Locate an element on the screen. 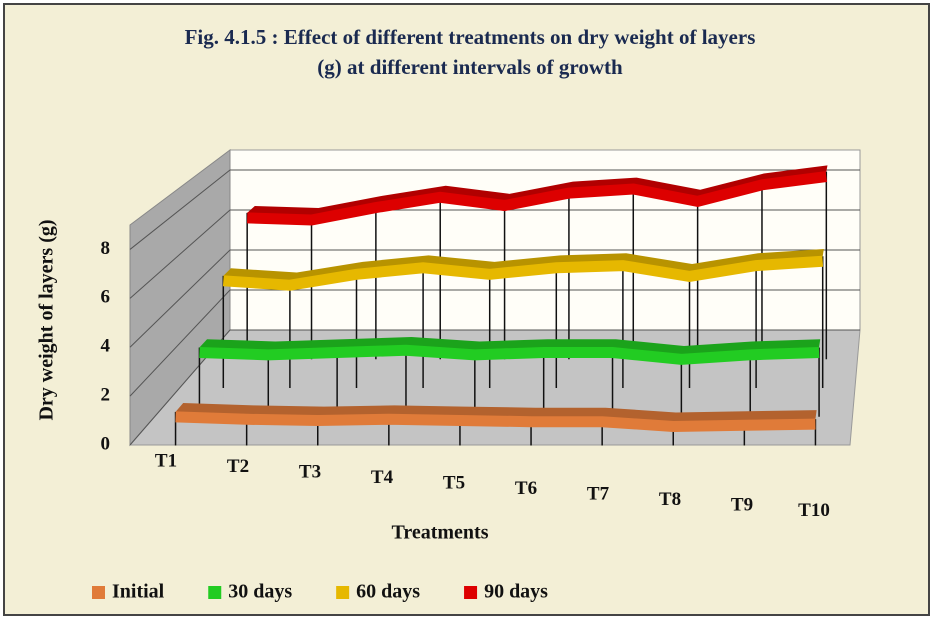 The width and height of the screenshot is (935, 621). x-tick-label: T1 is located at coordinates (166, 460).